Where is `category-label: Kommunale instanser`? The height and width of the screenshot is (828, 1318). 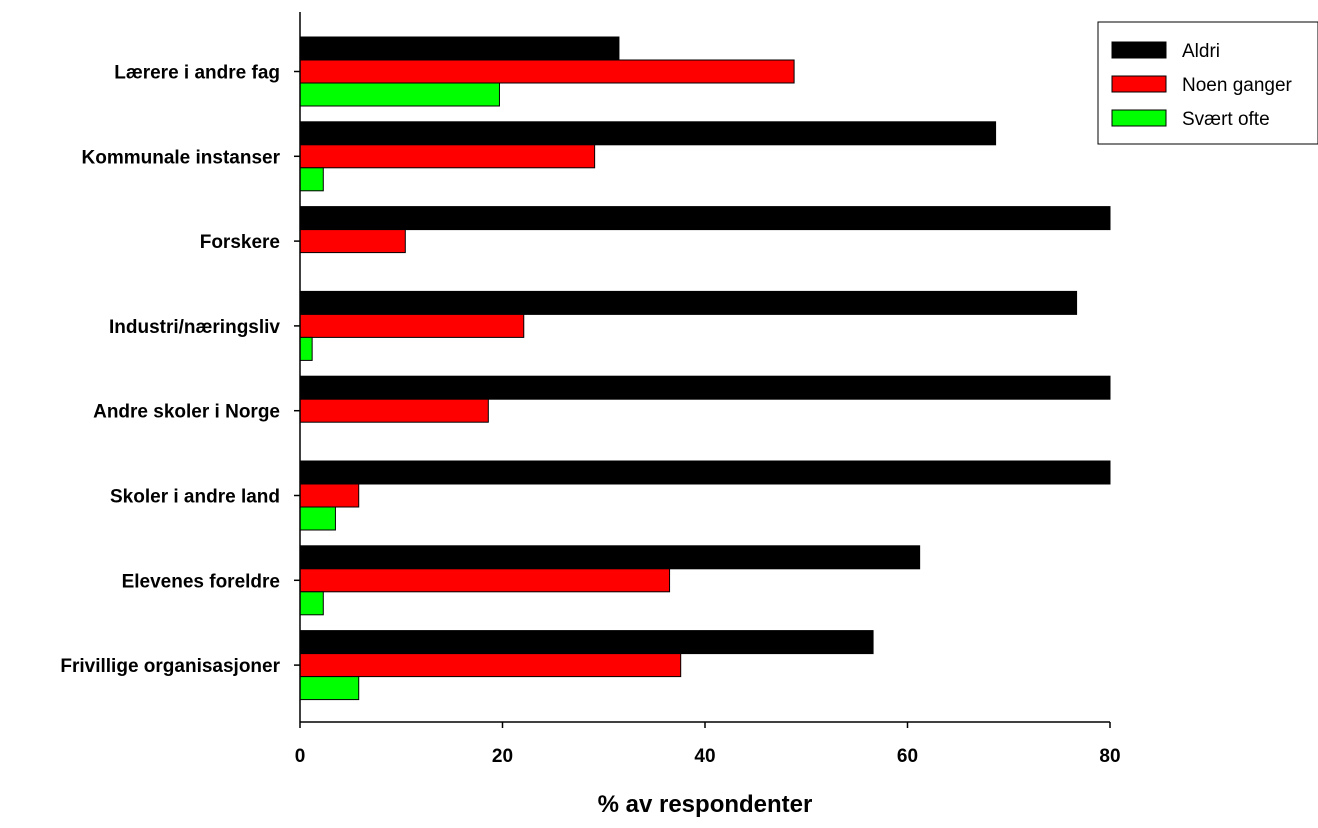 category-label: Kommunale instanser is located at coordinates (181, 157).